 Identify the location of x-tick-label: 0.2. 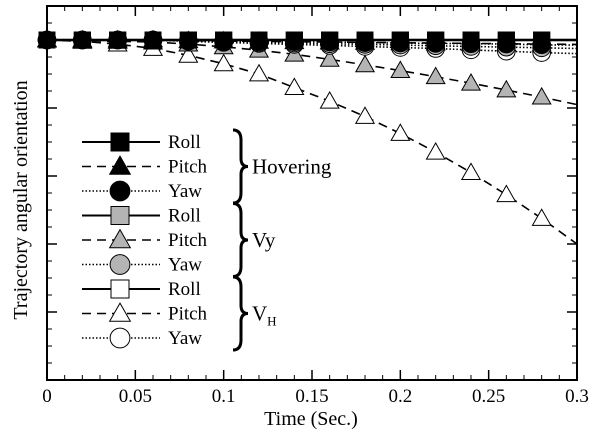
(400, 396).